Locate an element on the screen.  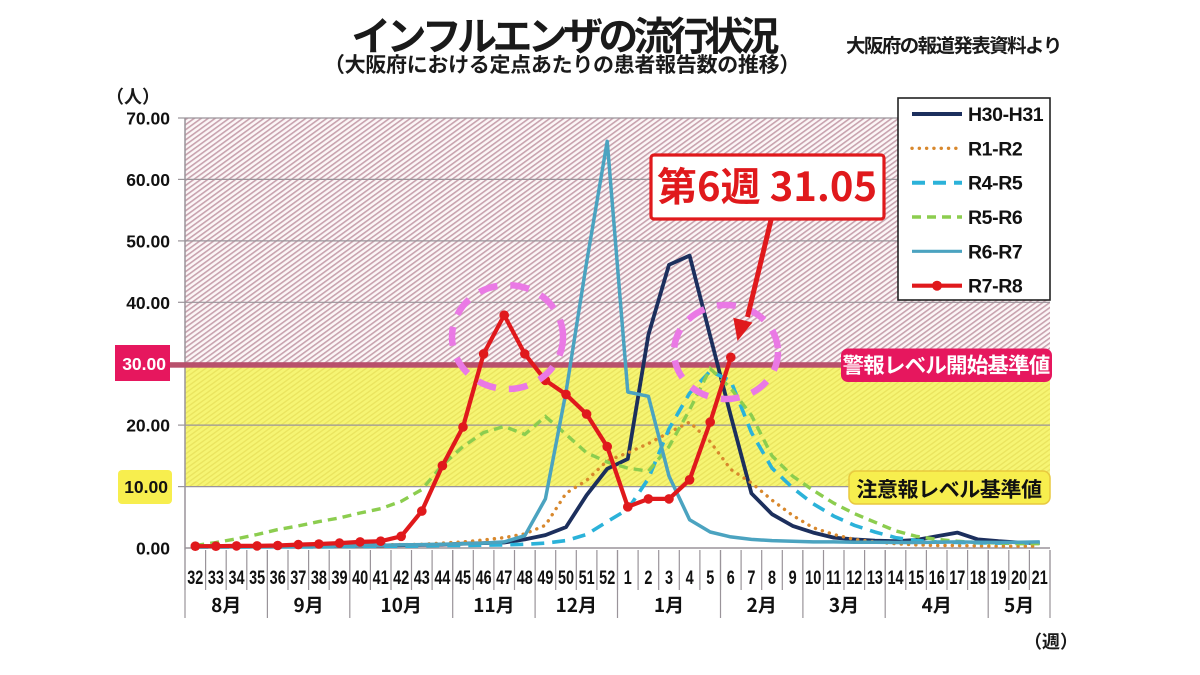
svg-text: R7-R8 is located at coordinates (995, 287).